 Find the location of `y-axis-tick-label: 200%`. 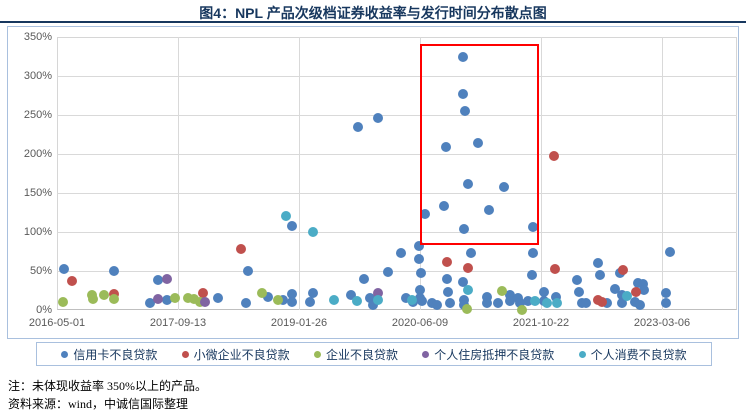

y-axis-tick-label: 200% is located at coordinates (37, 154).